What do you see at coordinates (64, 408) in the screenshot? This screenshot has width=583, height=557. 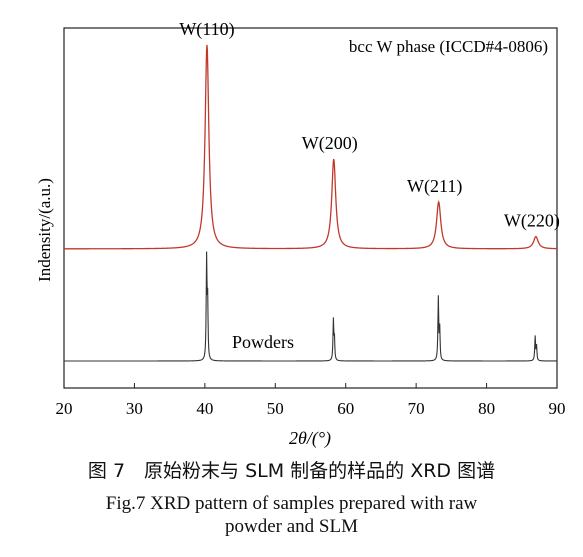 I see `x-tick-label-20: 20` at bounding box center [64, 408].